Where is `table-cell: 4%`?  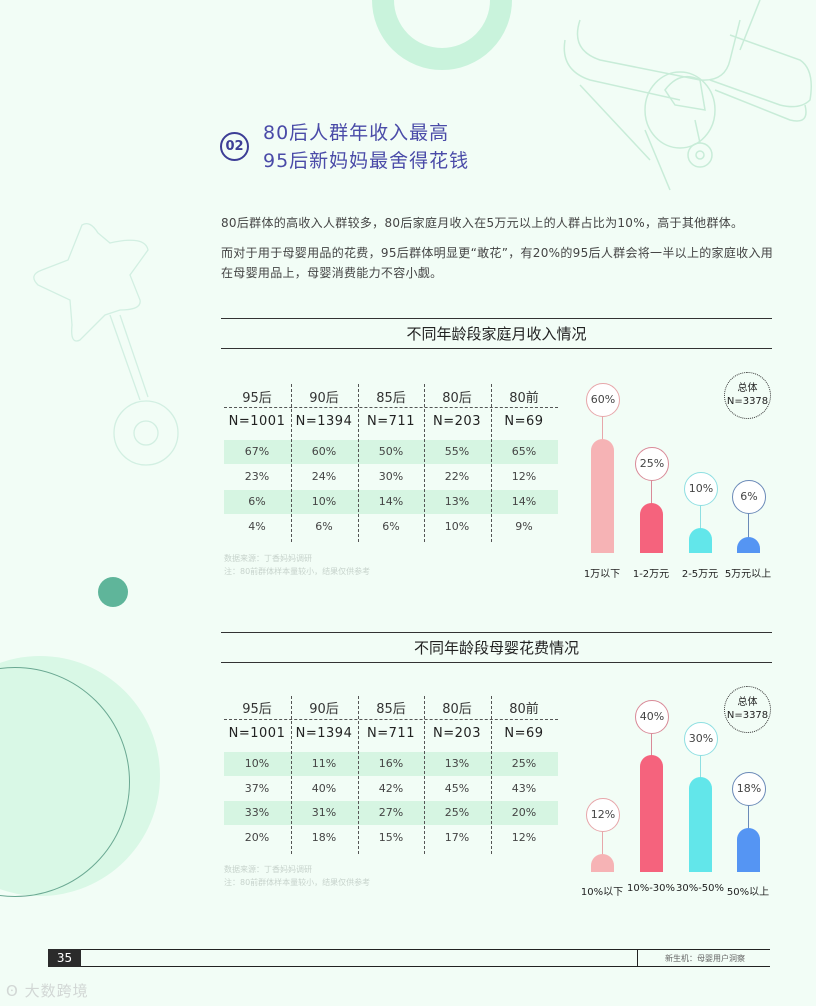 table-cell: 4% is located at coordinates (257, 526).